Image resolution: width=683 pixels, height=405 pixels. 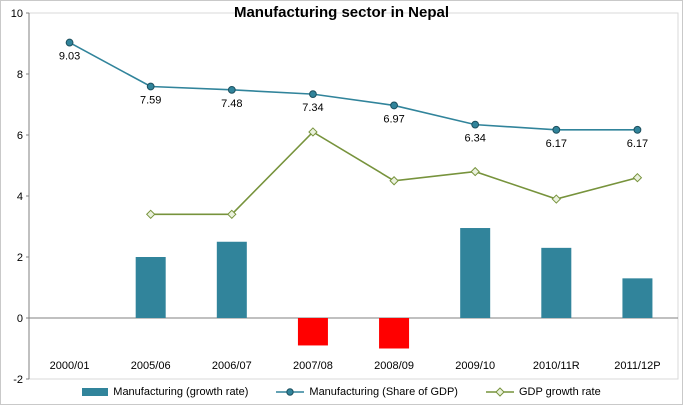 I want to click on legend-item-gdp-growth: GDP growth rate, so click(x=543, y=392).